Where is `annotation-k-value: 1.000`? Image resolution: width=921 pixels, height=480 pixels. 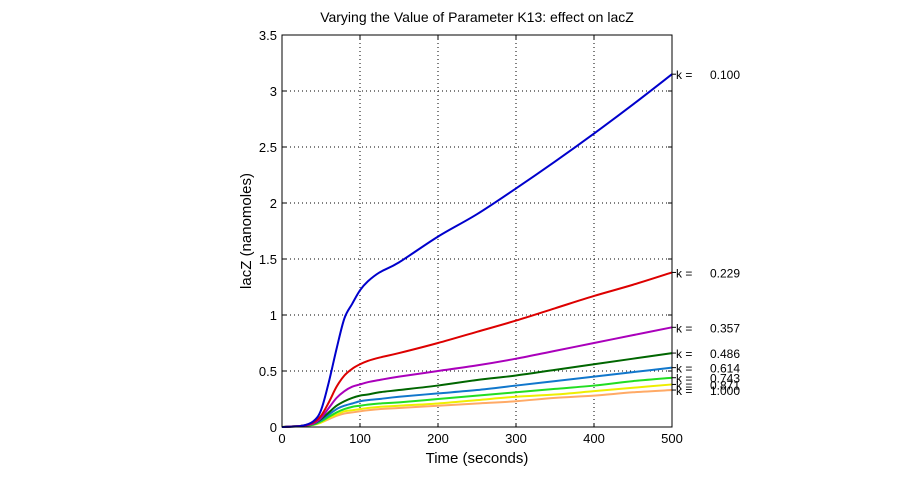
annotation-k-value: 1.000 is located at coordinates (725, 391).